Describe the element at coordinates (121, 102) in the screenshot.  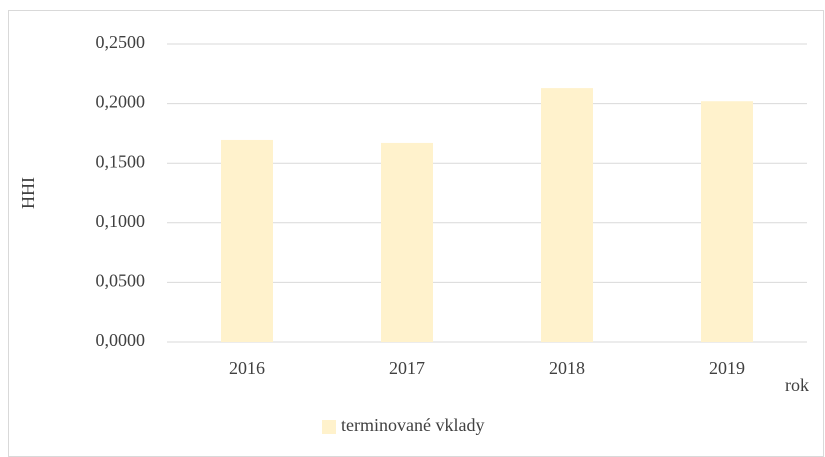
I see `y-tick-label: 0,2000` at that location.